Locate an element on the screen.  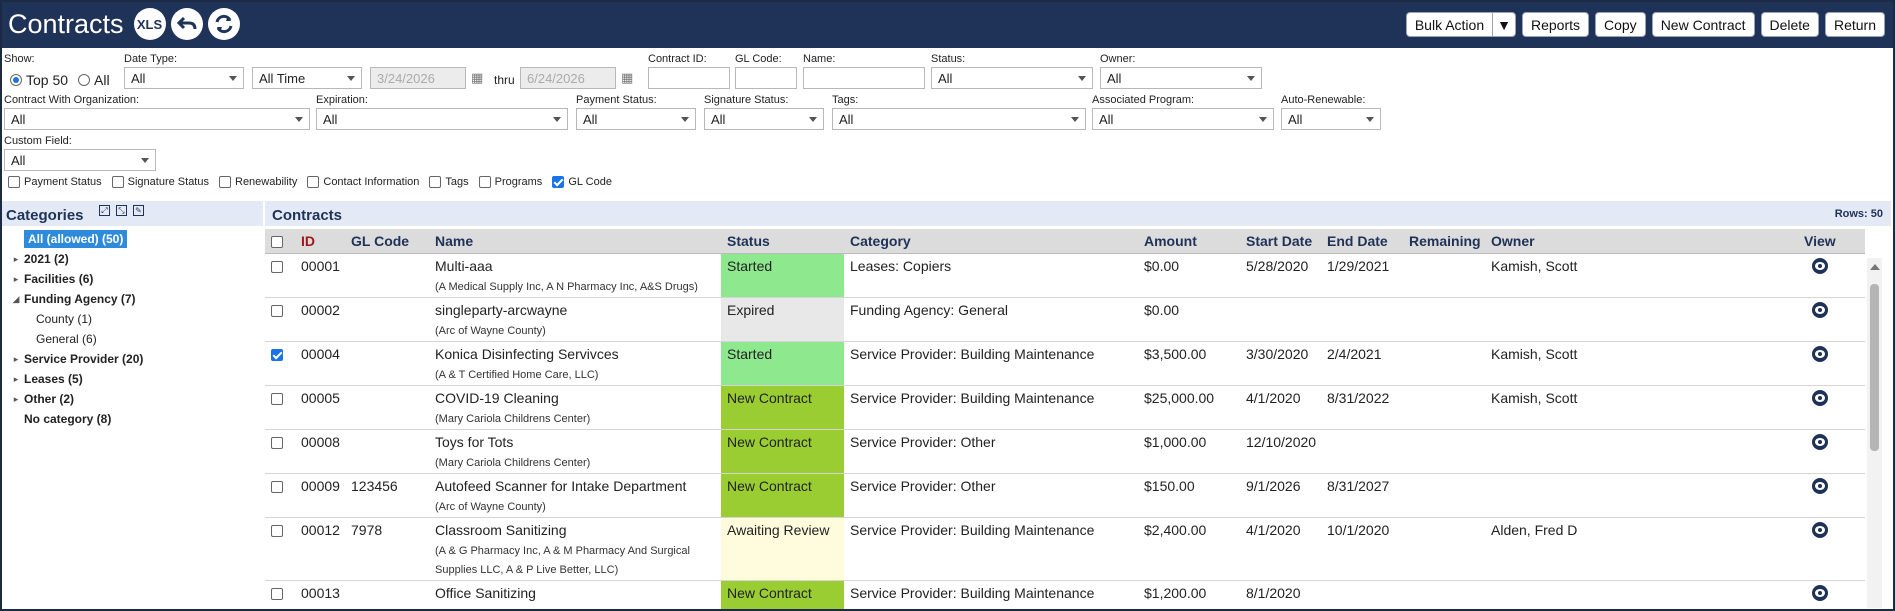
category-item: ▸ Facilities (6) is located at coordinates (135, 279).